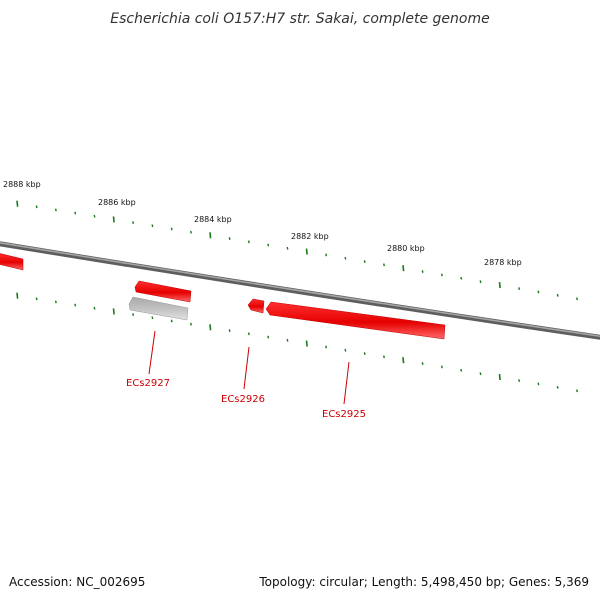 The height and width of the screenshot is (600, 600). I want to click on gene-ECs2927-grey, so click(158, 308).